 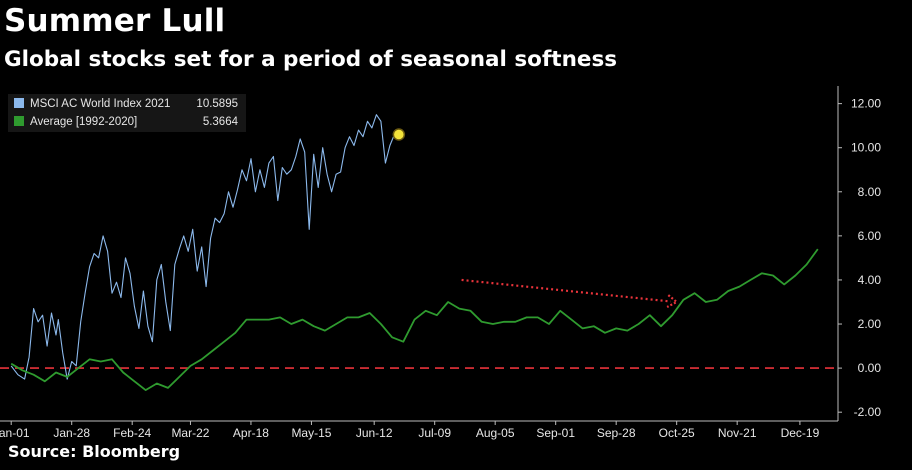 What do you see at coordinates (868, 412) in the screenshot?
I see `y-tick-label: -2.00` at bounding box center [868, 412].